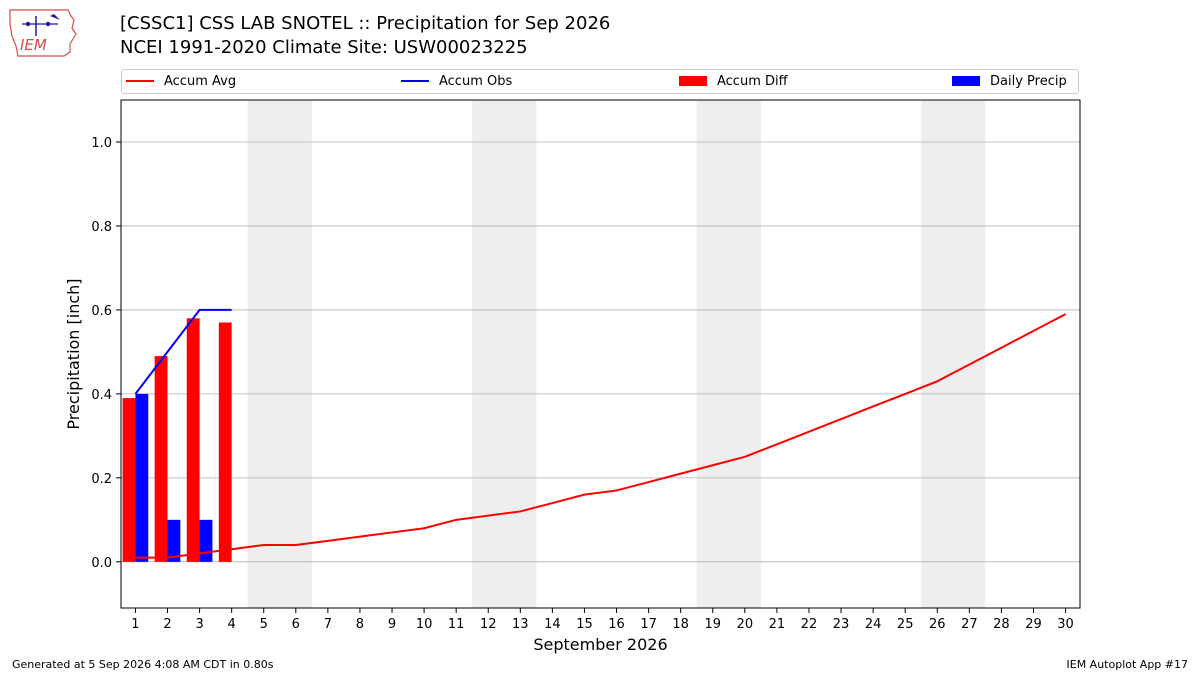 The image size is (1200, 675). Describe the element at coordinates (905, 624) in the screenshot. I see `x-tick-label-25: 25` at that location.